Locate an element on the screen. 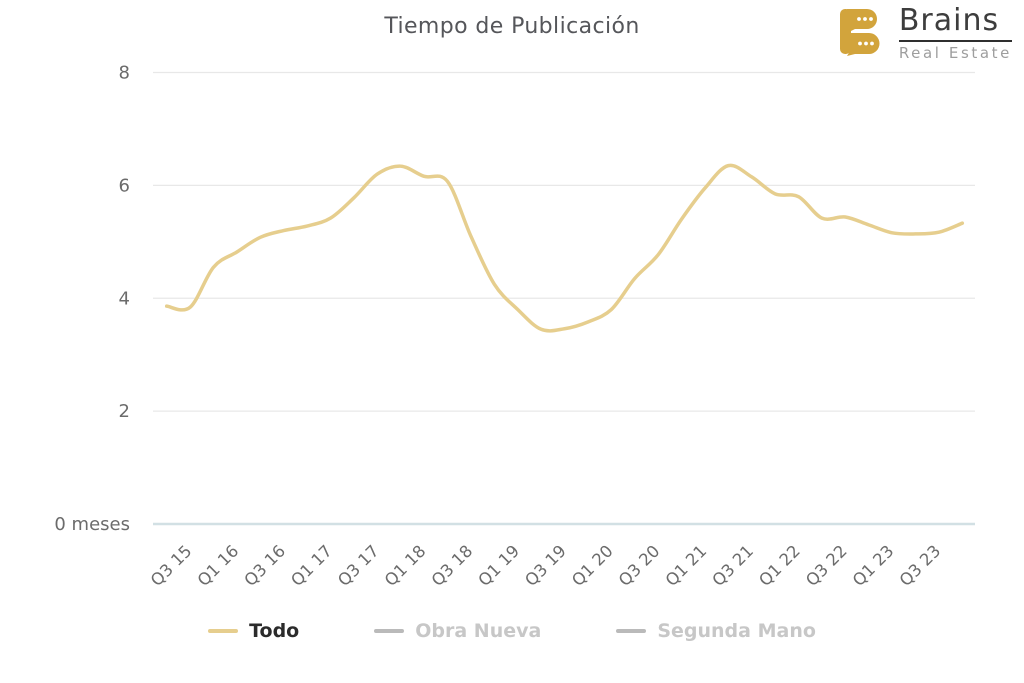  y-axis-label: 0 meses is located at coordinates (92, 524).